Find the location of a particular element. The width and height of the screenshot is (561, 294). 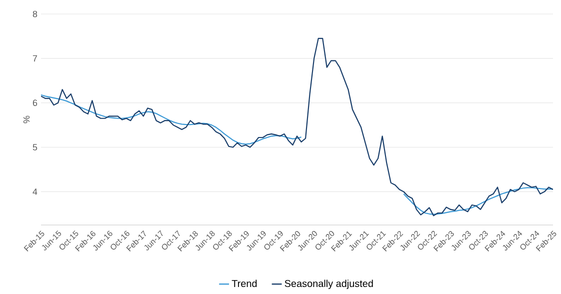

y-tick-label: 5 is located at coordinates (35, 147).